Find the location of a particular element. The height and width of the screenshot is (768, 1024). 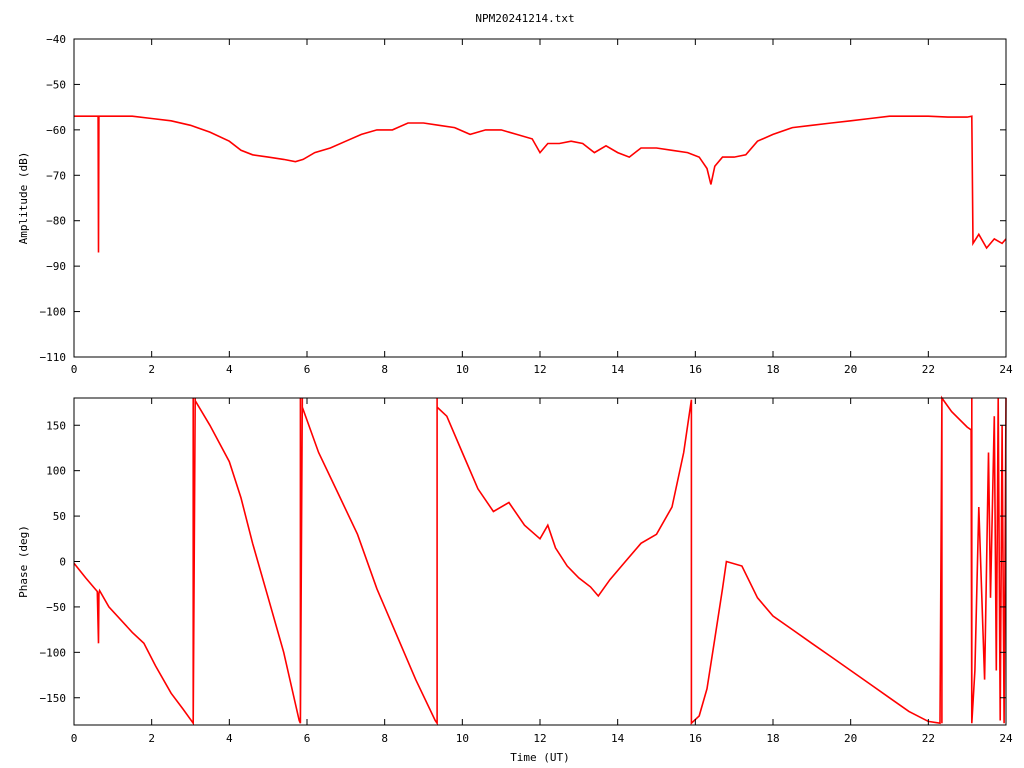

x-axis-label: Time (UT) is located at coordinates (540, 757).